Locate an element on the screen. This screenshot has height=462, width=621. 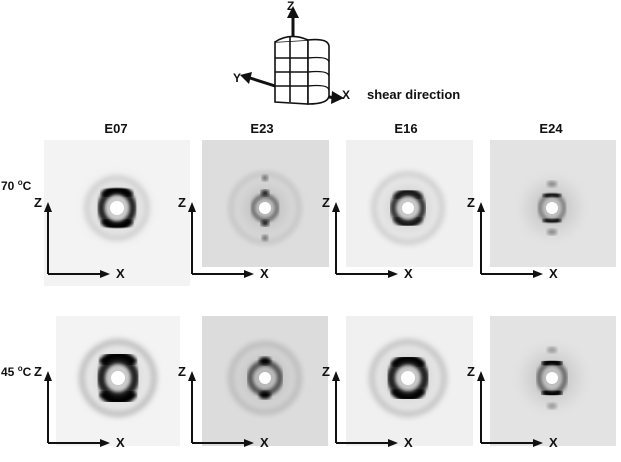
saxs-pattern-e24-70c is located at coordinates (555, 213).